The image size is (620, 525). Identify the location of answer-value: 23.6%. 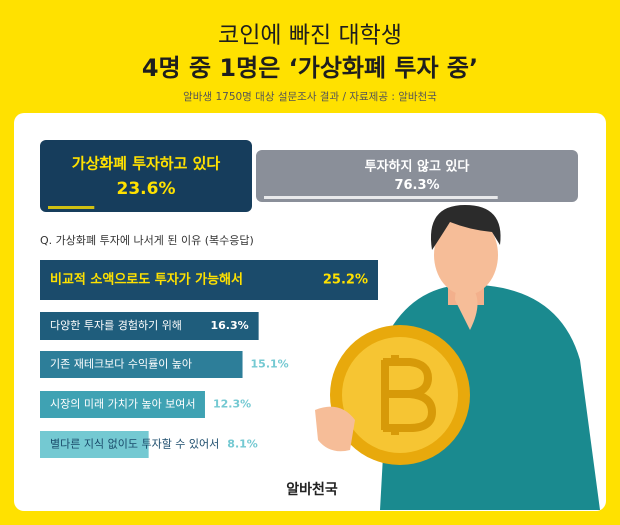
(146, 189).